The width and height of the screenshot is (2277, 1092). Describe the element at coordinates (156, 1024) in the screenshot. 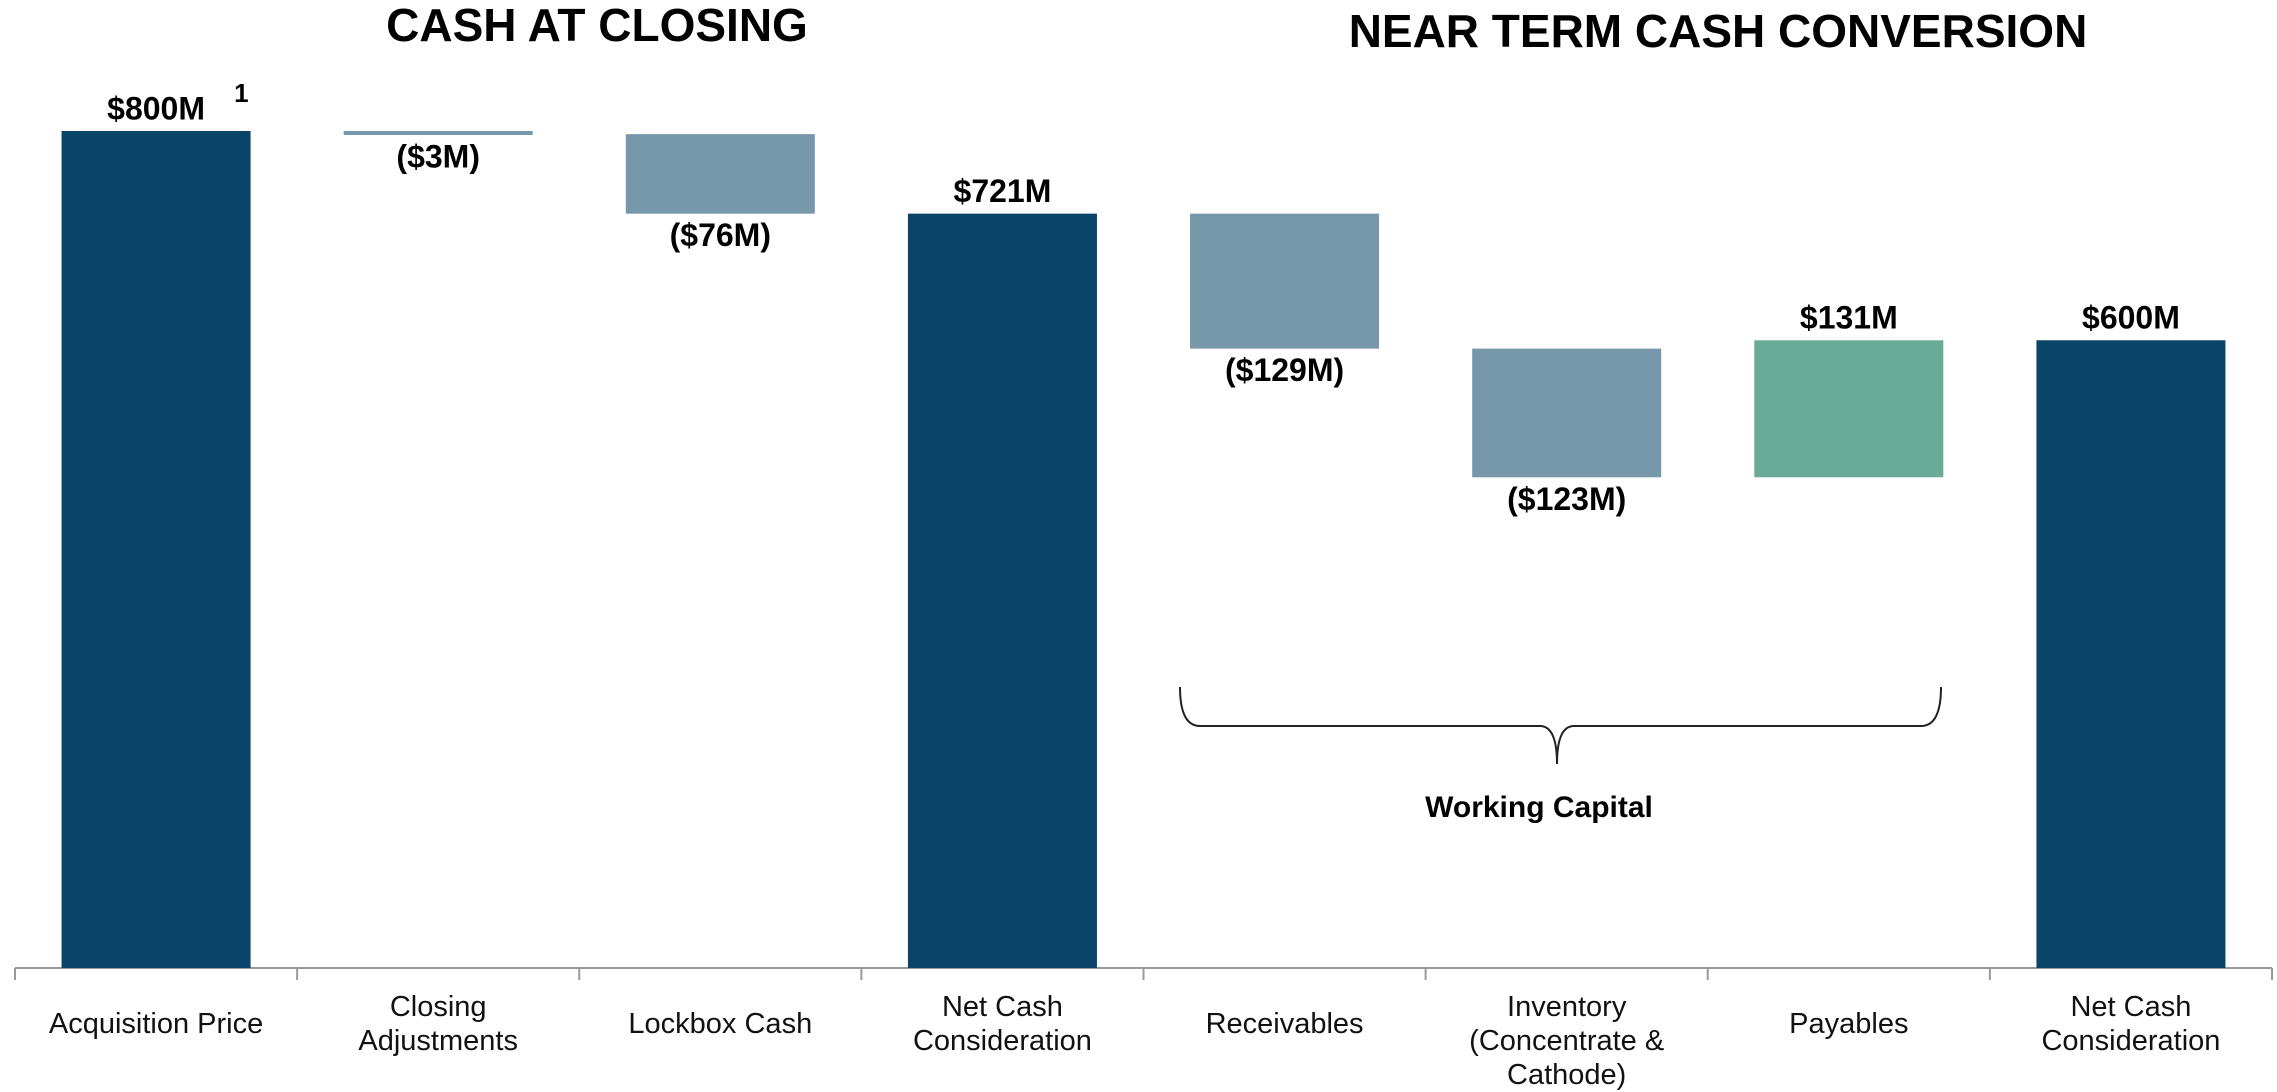

I see `x-tick-label: Acquisition Price` at that location.